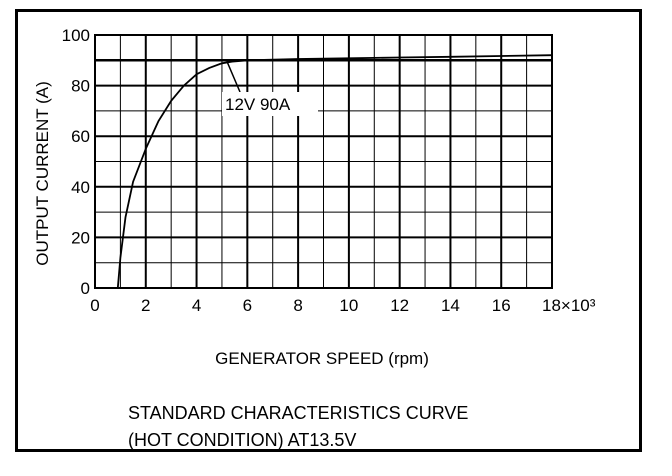 The height and width of the screenshot is (476, 672). Describe the element at coordinates (247, 305) in the screenshot. I see `x-tick-label: 6` at that location.